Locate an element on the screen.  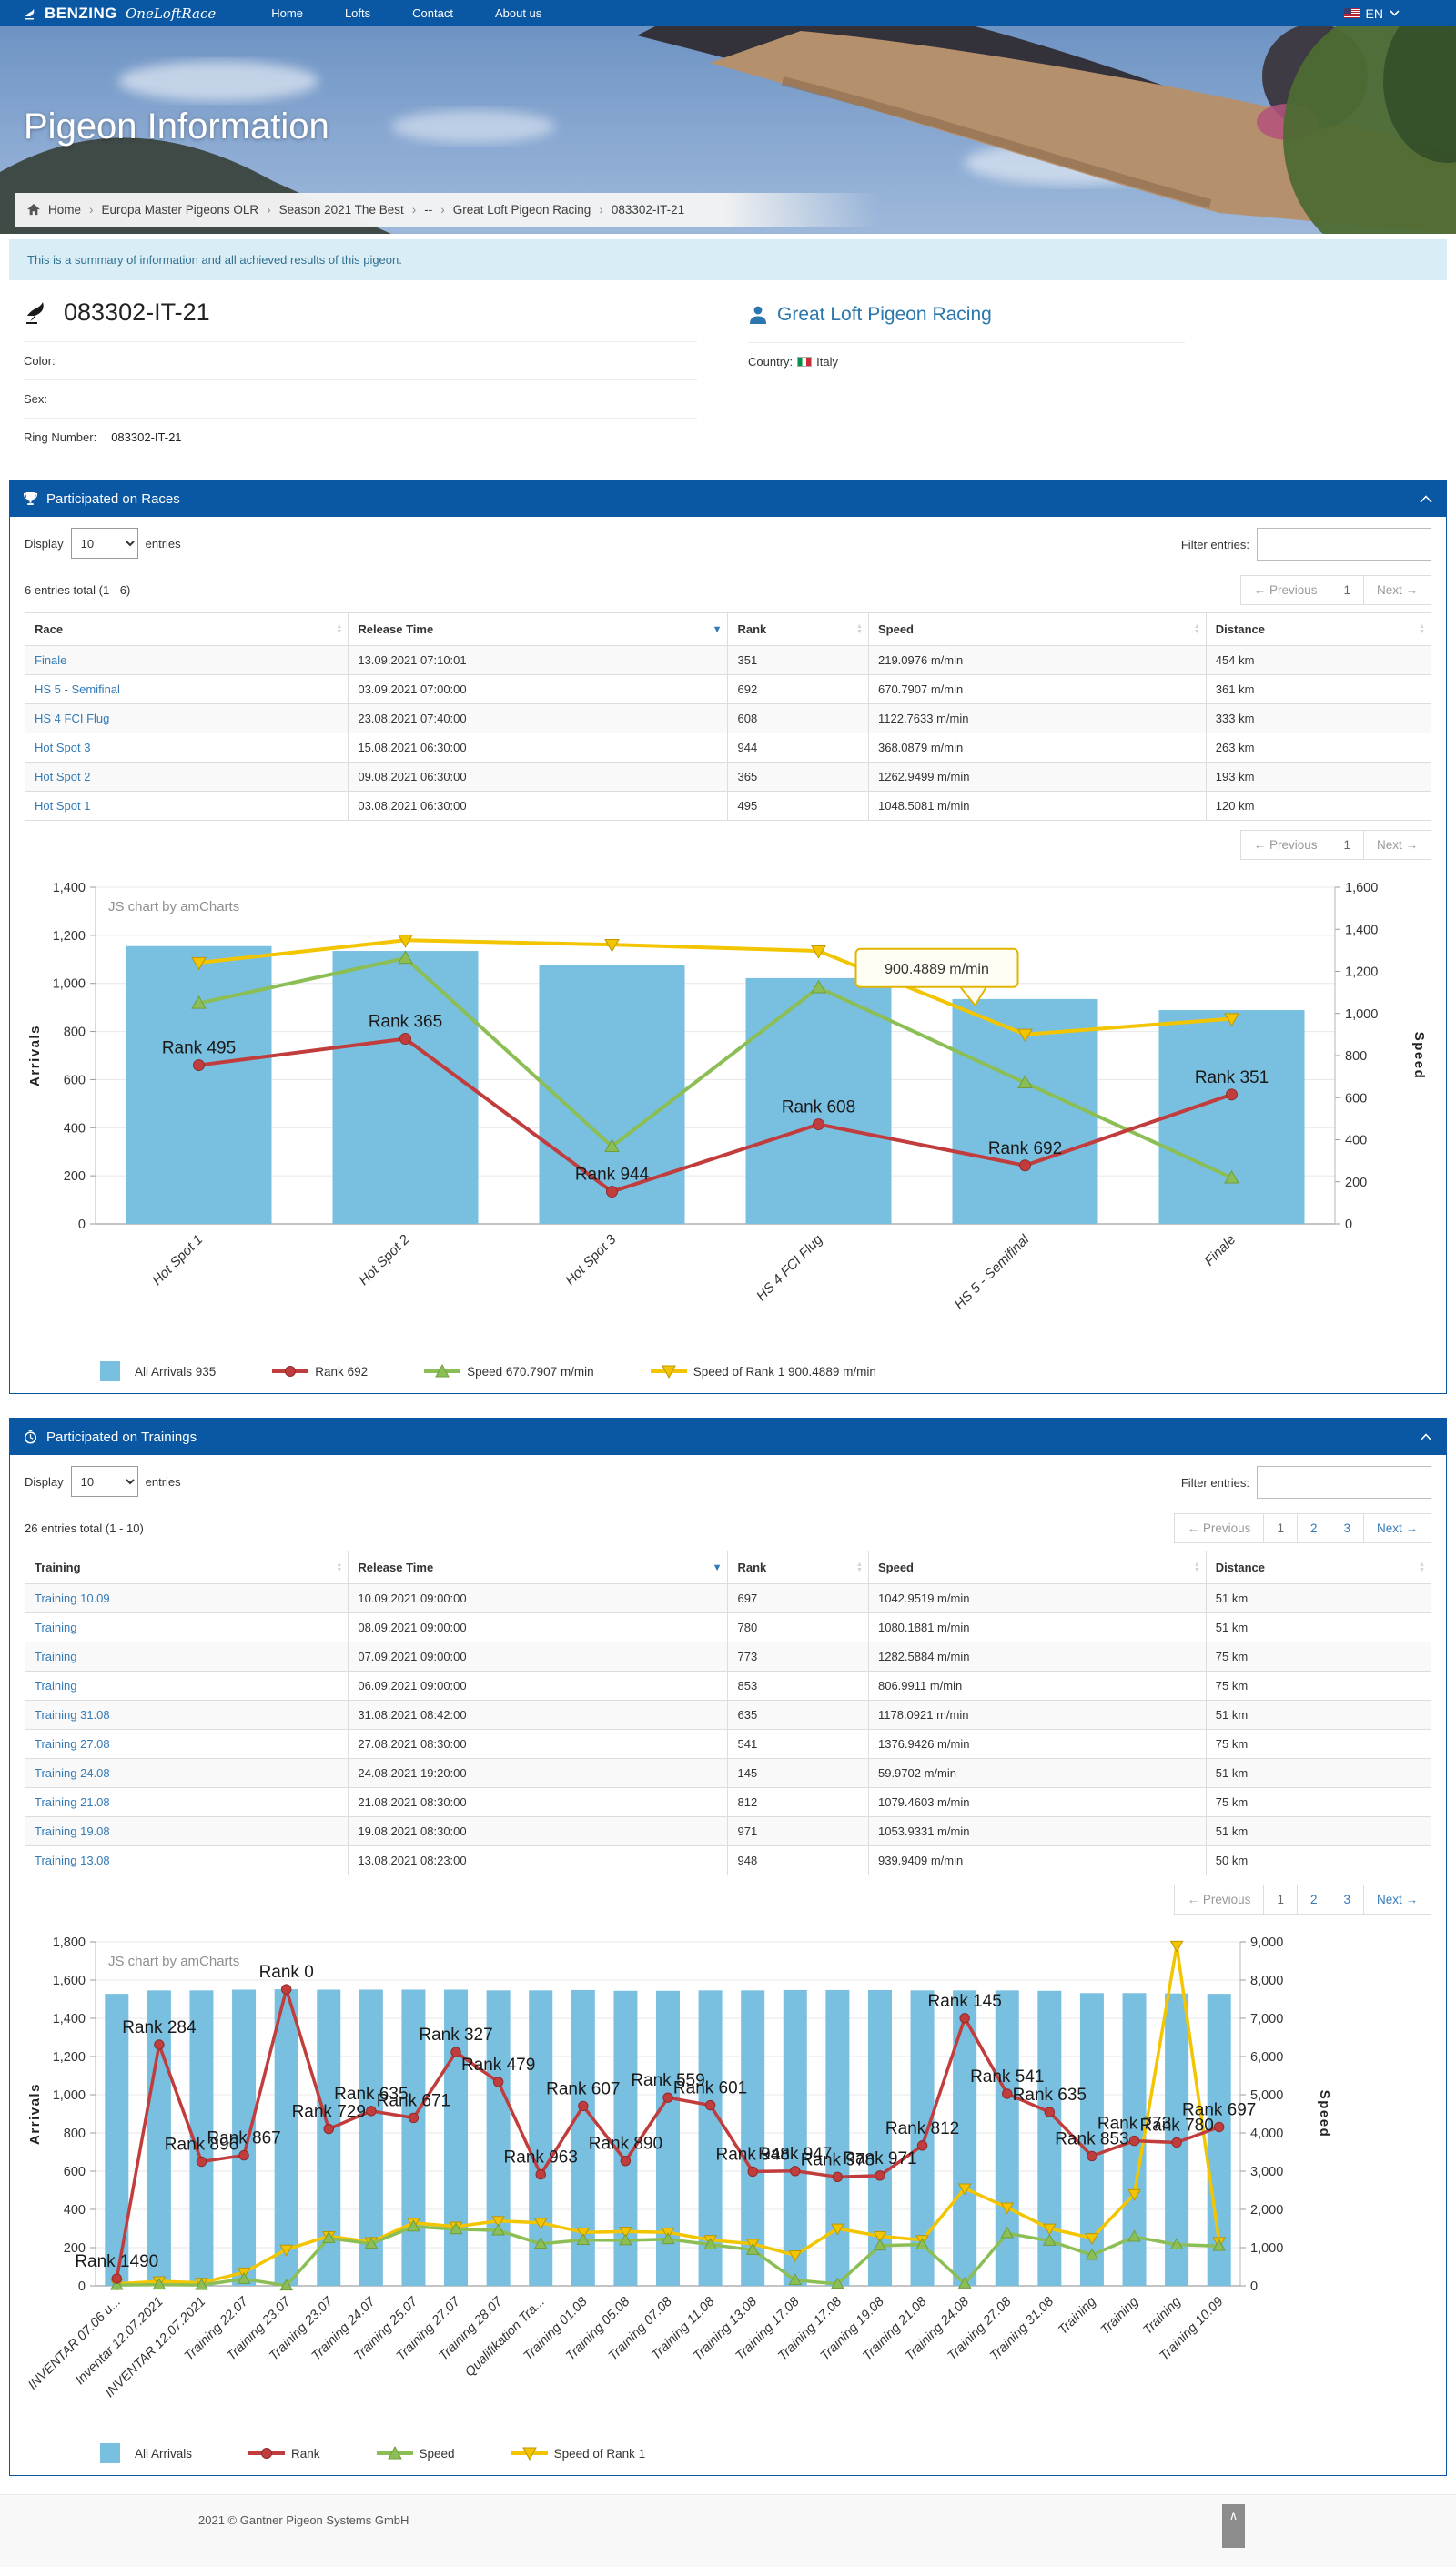
legend-item-all-0: All Arrivals is located at coordinates (142, 2453).